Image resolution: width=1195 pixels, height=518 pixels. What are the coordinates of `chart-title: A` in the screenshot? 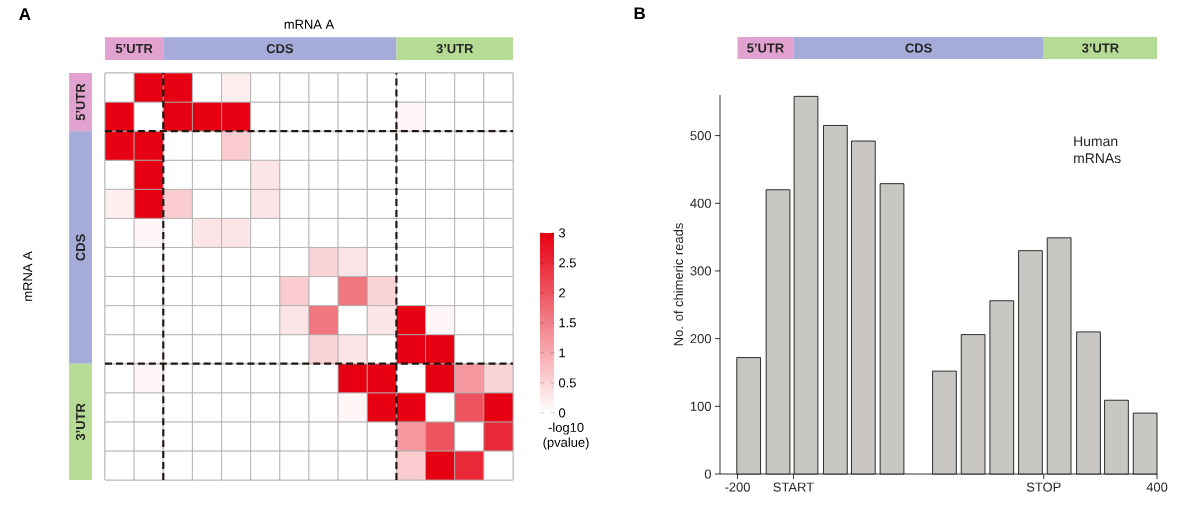 It's located at (25, 14).